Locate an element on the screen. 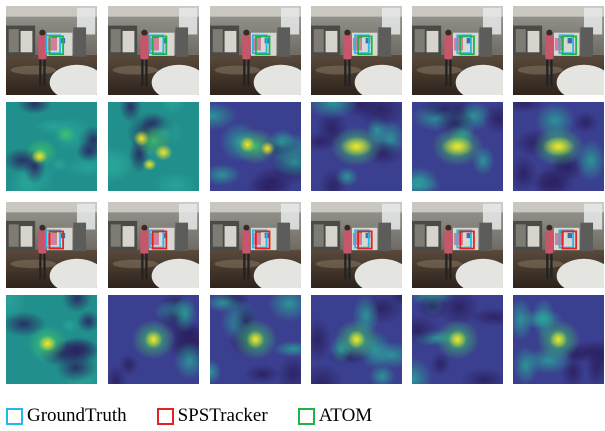 This screenshot has height=431, width=605. legend-item-atom: ATOM is located at coordinates (335, 416).